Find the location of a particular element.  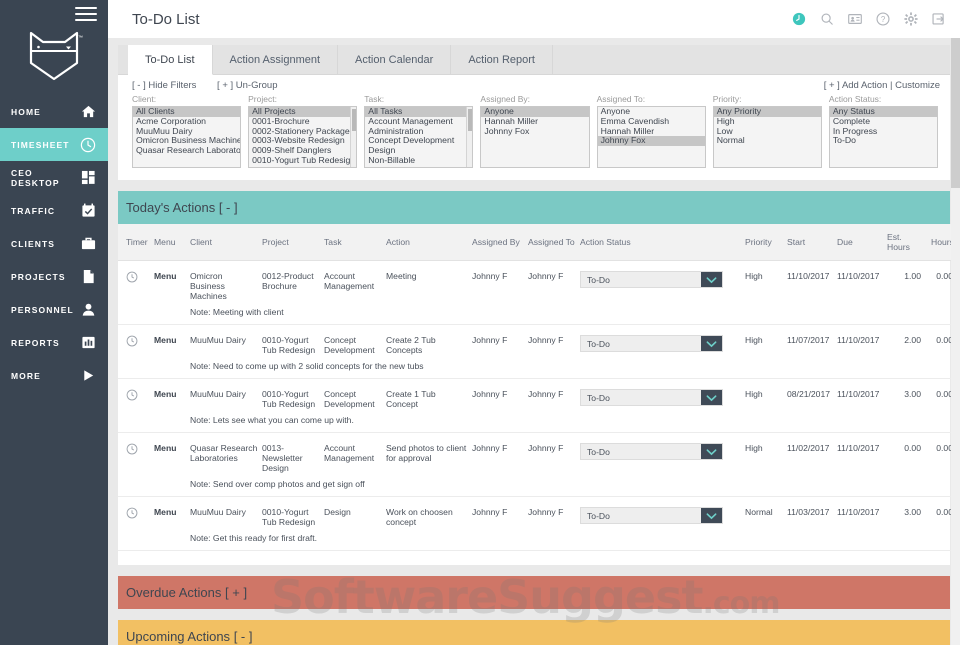

tab-to-do-list: To-Do List is located at coordinates (170, 60).